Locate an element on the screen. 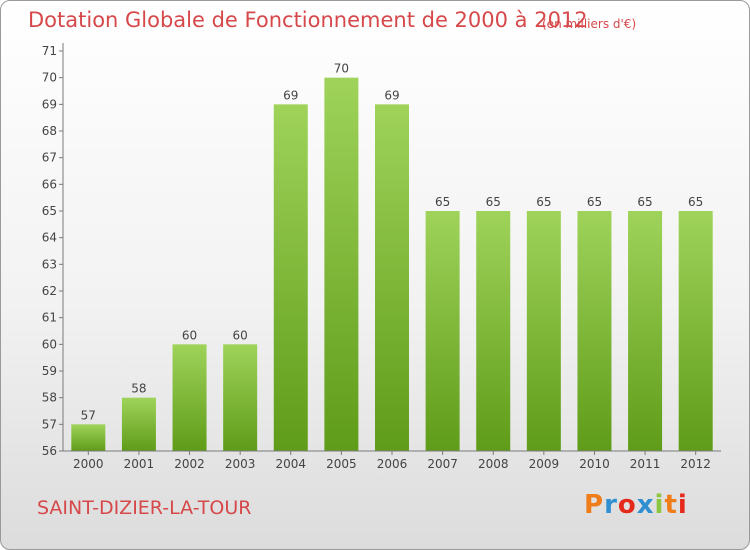  y-tick-label: 61 is located at coordinates (49, 318).